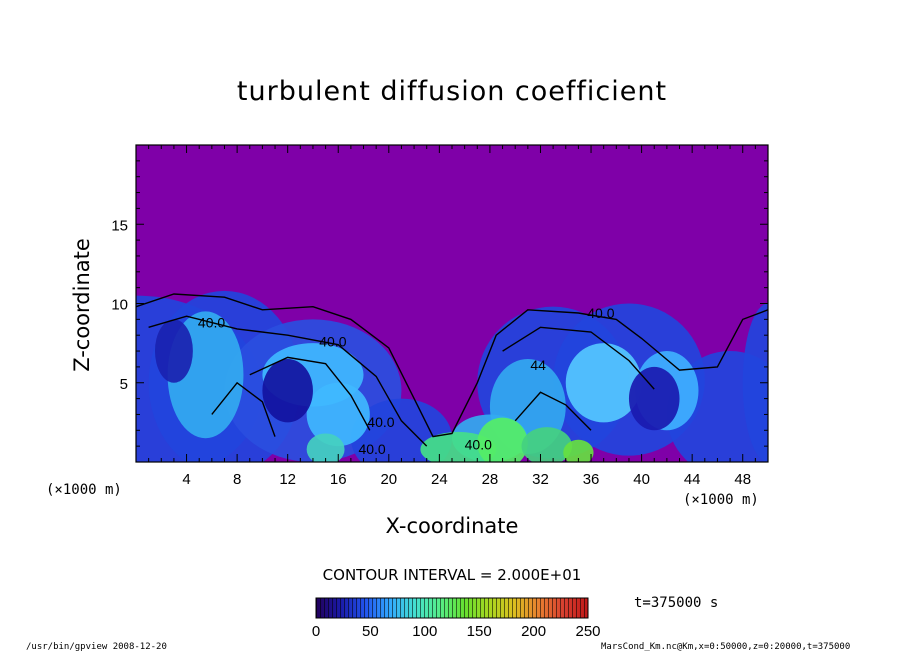 The image size is (904, 654). What do you see at coordinates (587, 631) in the screenshot?
I see `colorbar-tick-label: 250` at bounding box center [587, 631].